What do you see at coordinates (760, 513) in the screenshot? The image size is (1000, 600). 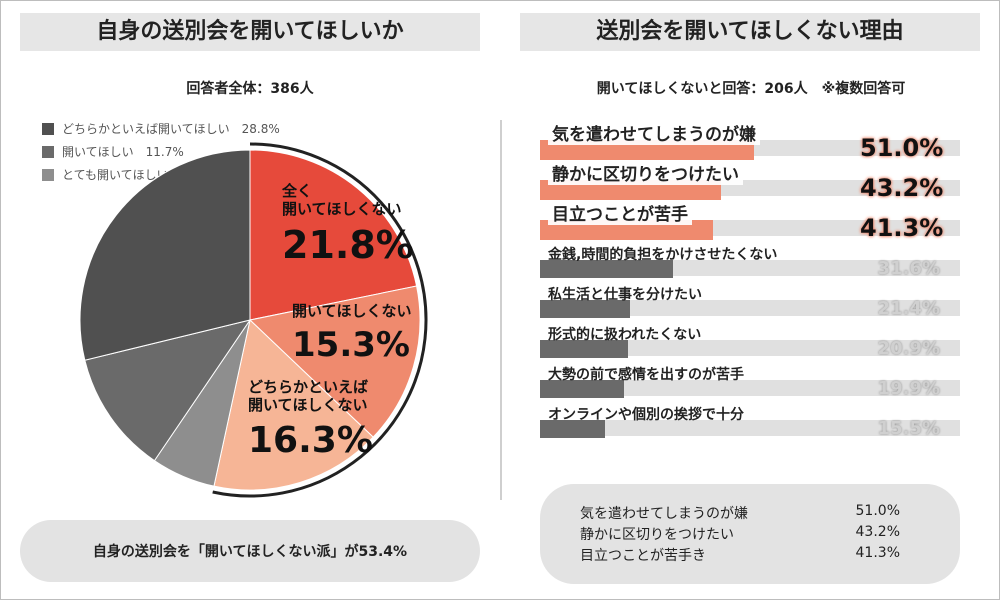 I see `summary-row: 気を遣わせてしまうのが嫌 51.0%` at bounding box center [760, 513].